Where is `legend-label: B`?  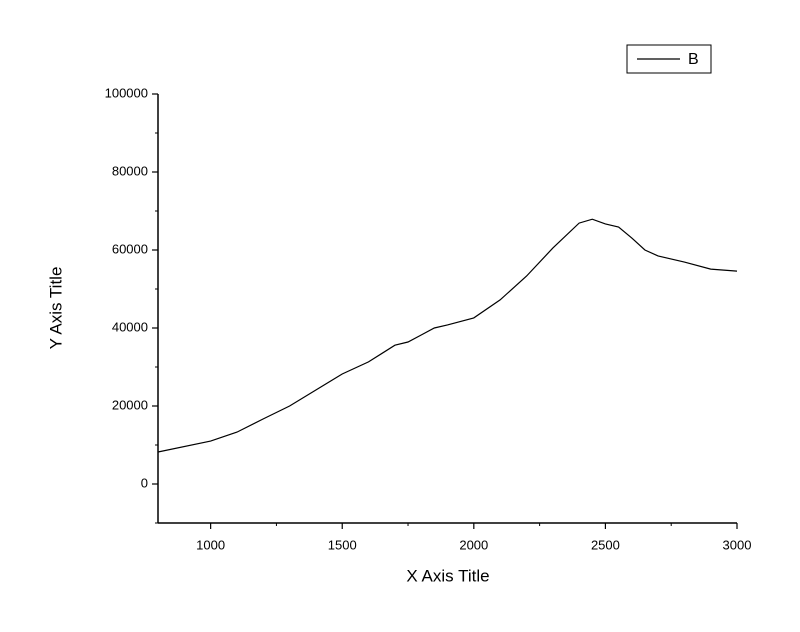
legend-label: B is located at coordinates (693, 59).